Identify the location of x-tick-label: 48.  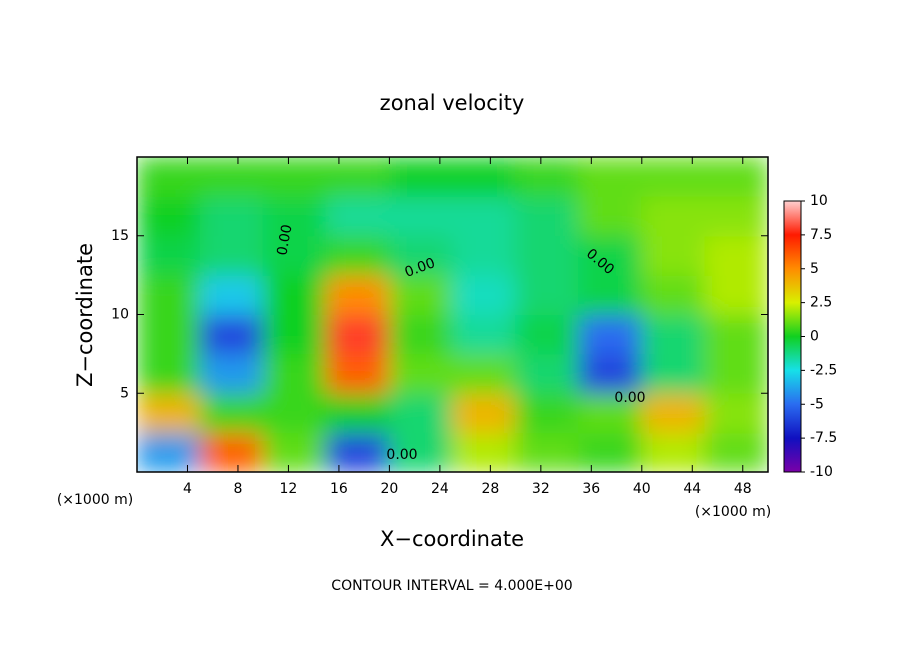
(743, 489).